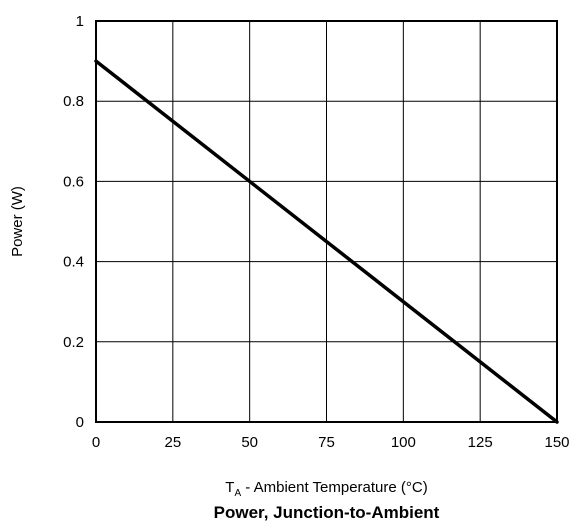 Image resolution: width=577 pixels, height=527 pixels. I want to click on x-axis-label-subscript: A, so click(237, 493).